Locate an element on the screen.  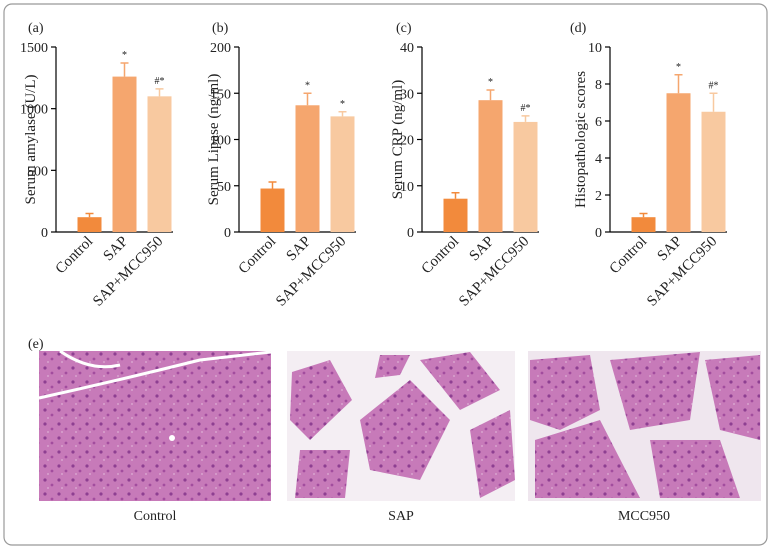
y-tick-label: 150 is located at coordinates (220, 94).